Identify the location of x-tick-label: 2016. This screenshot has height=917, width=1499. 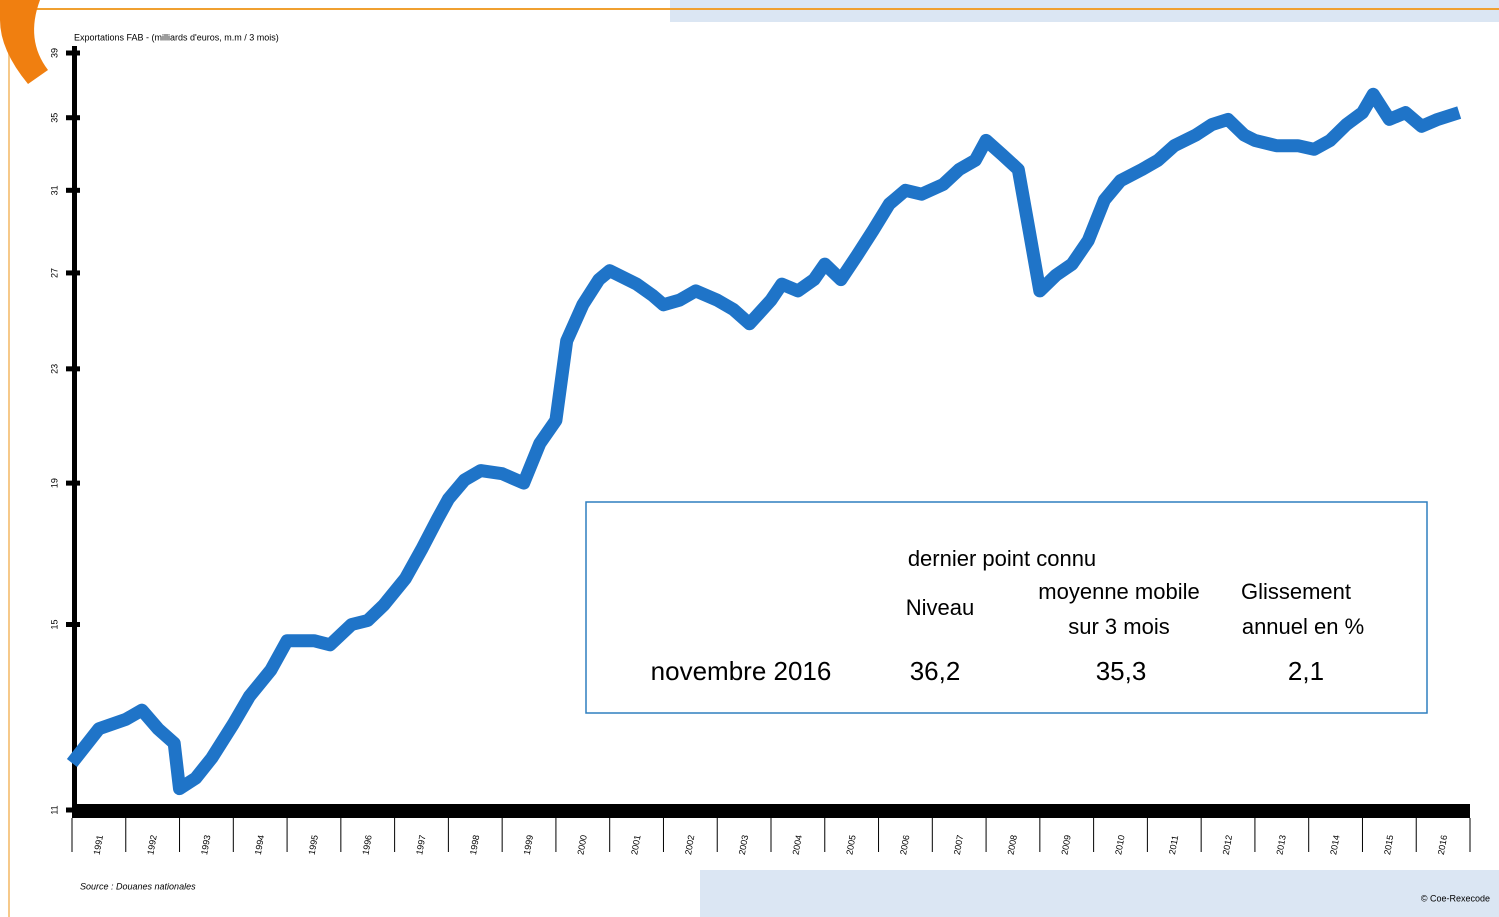
(1442, 844).